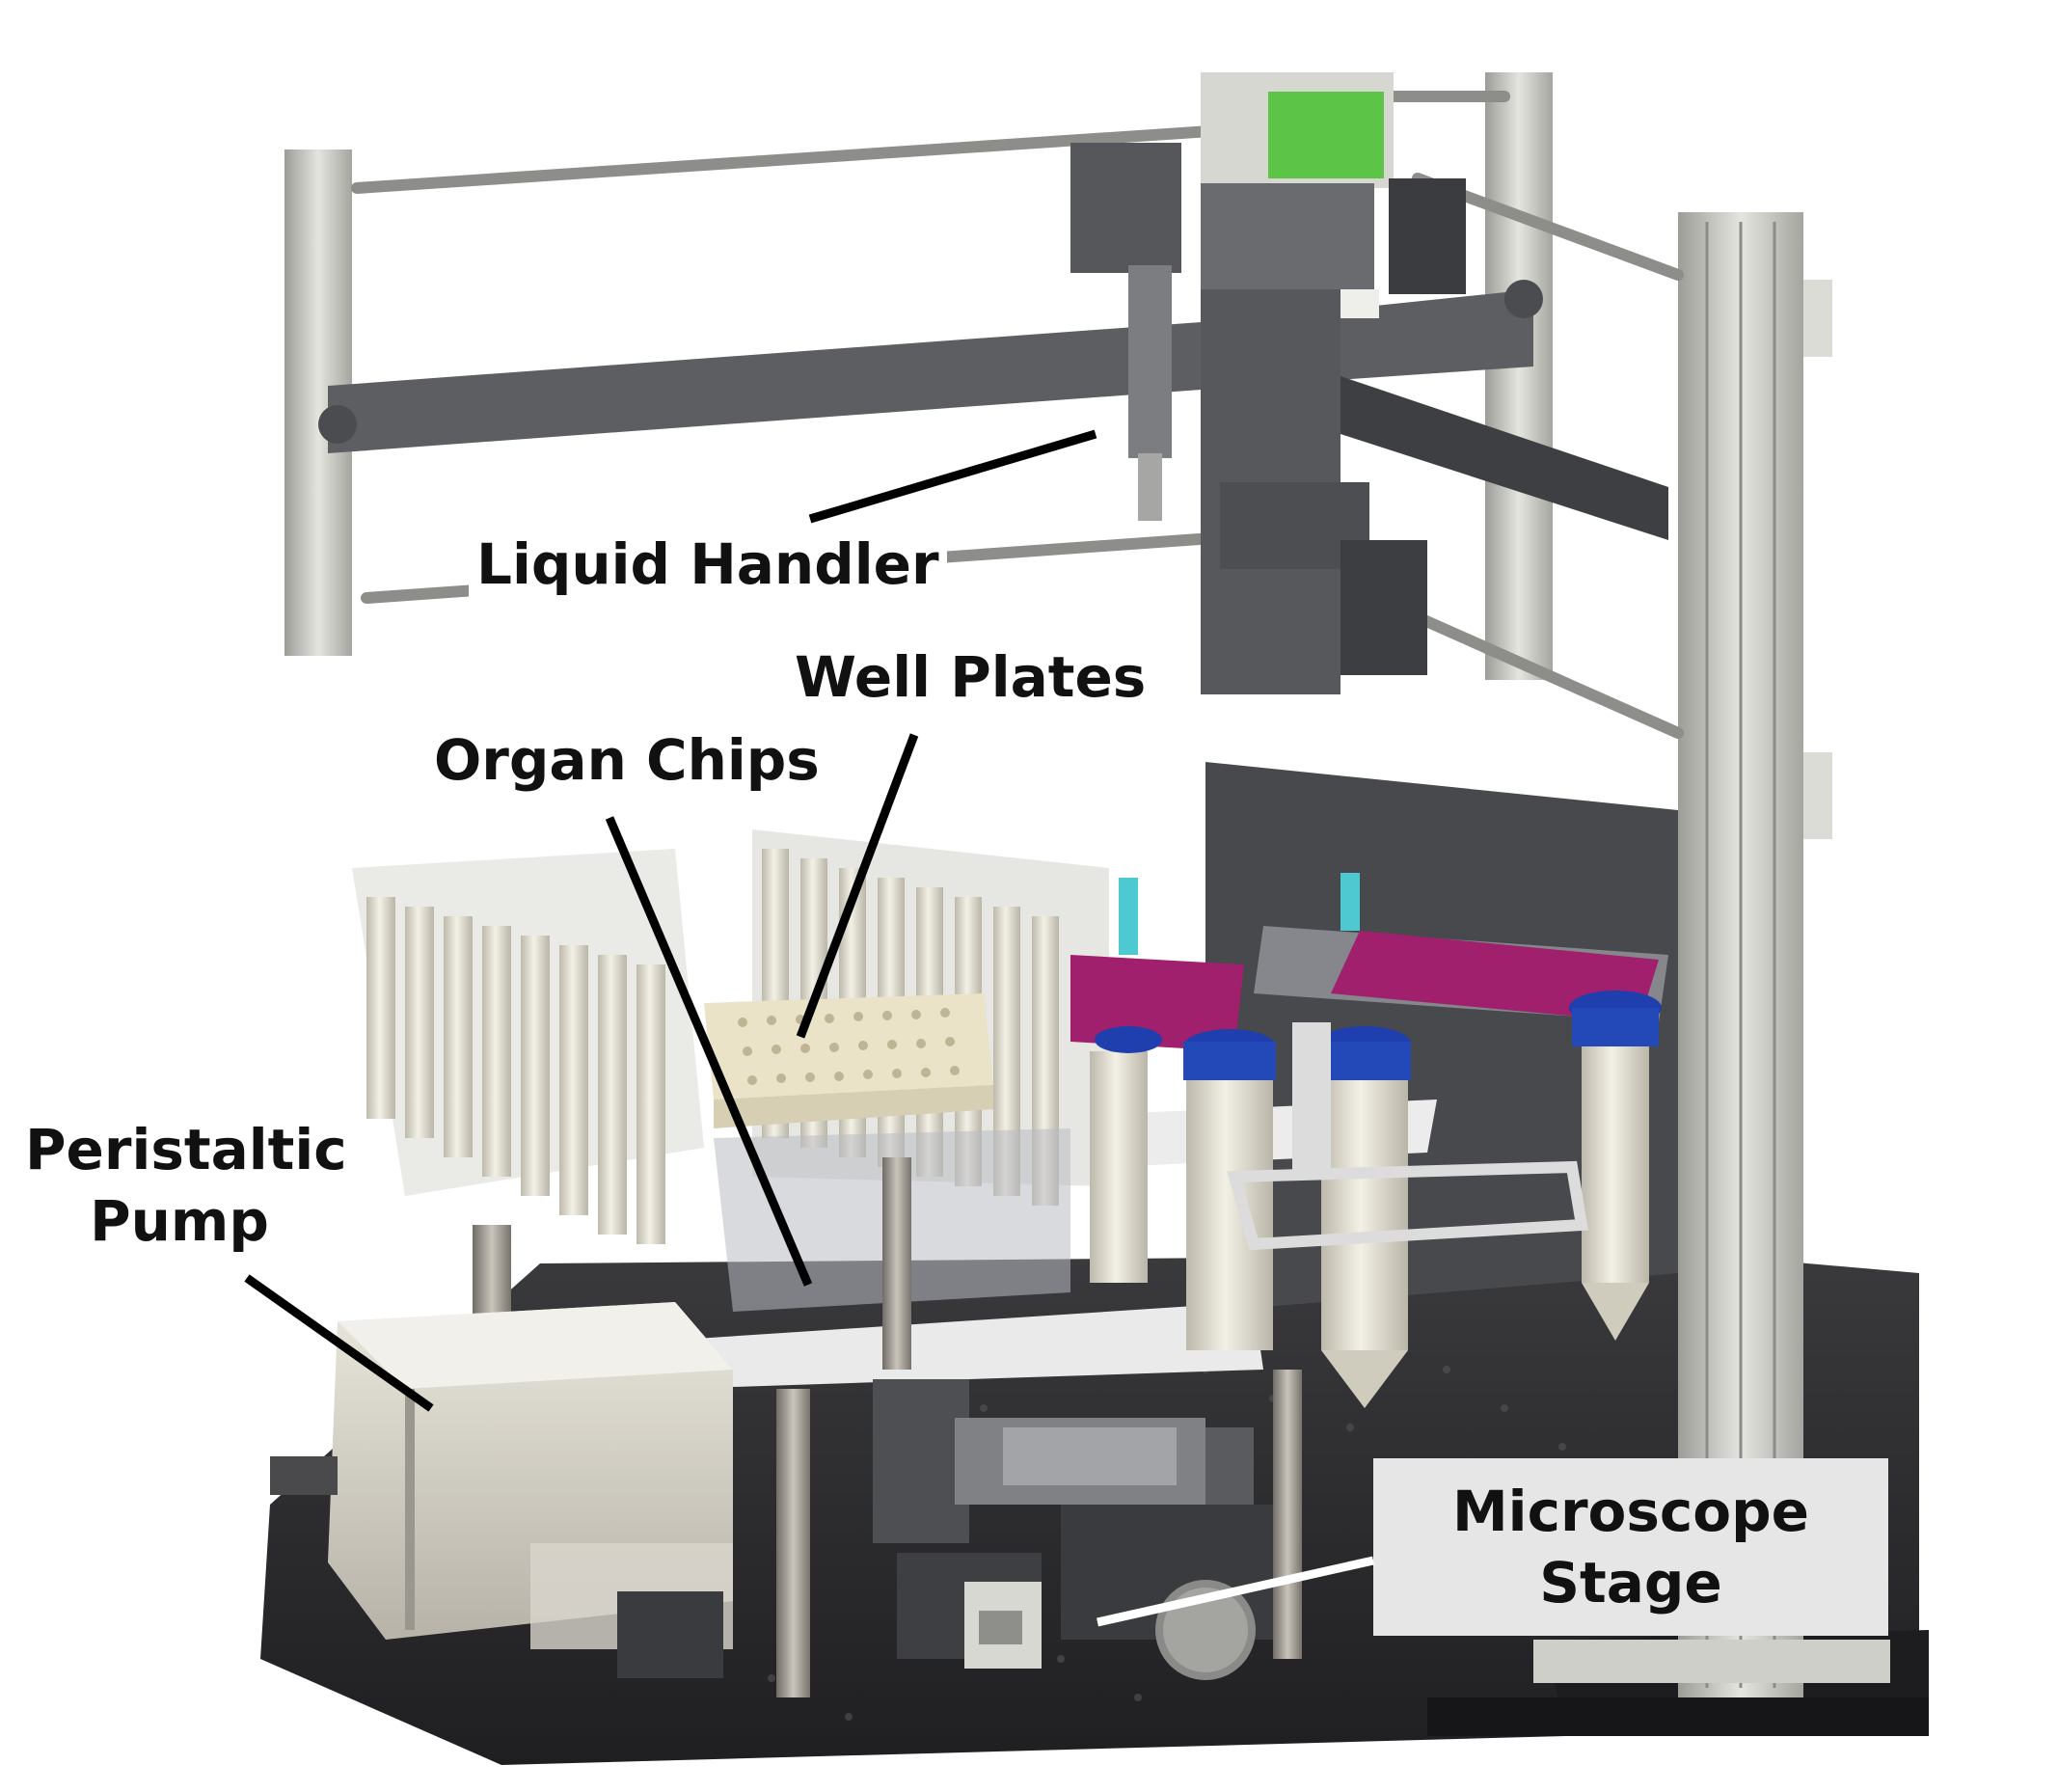 The height and width of the screenshot is (1792, 2058). Describe the element at coordinates (339, 1343) in the screenshot. I see `leader-line-peristaltic-pump` at that location.